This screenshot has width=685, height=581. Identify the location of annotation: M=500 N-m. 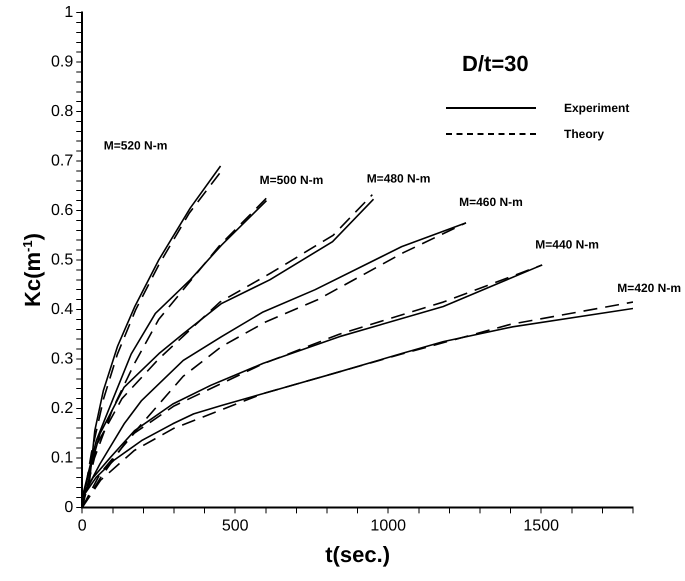
(292, 179).